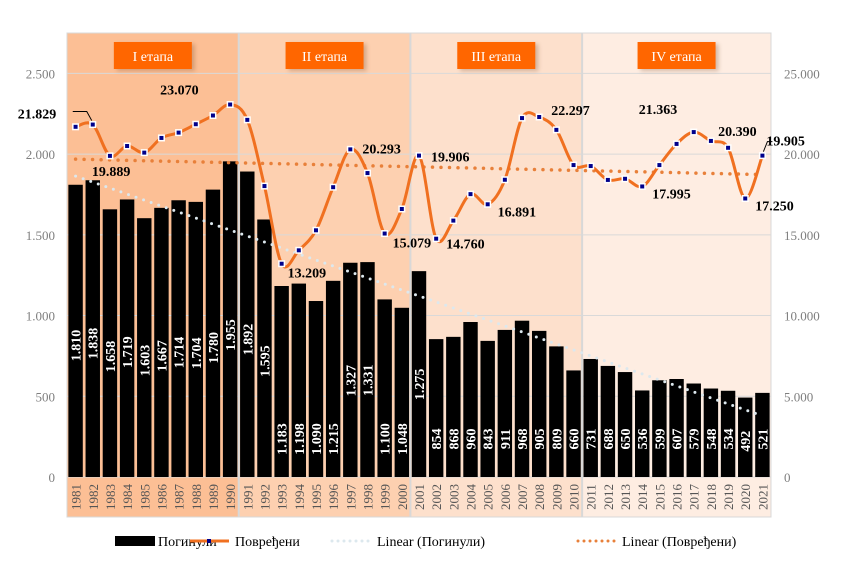 The height and width of the screenshot is (563, 848). Describe the element at coordinates (351, 381) in the screenshot. I see `bar-data-label: 1.327` at that location.